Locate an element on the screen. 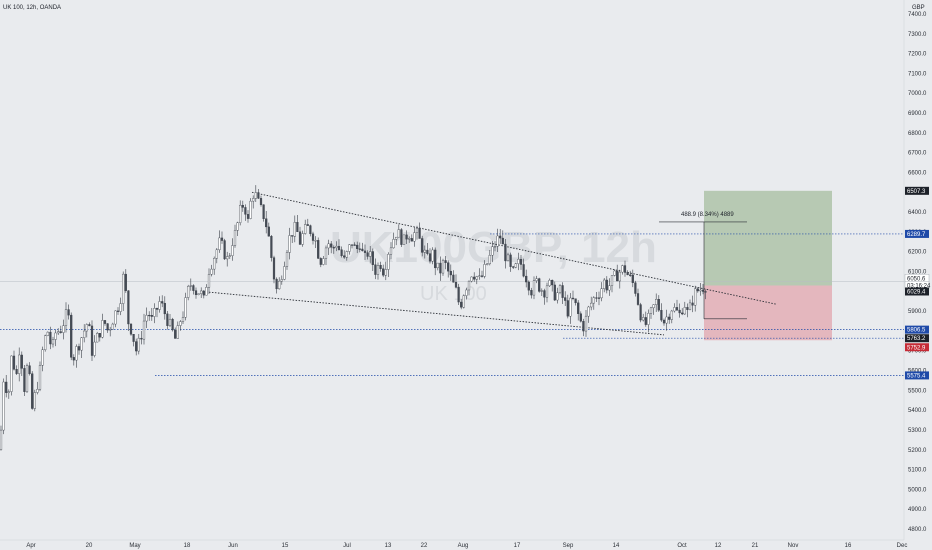 This screenshot has width=932, height=550. currency-label: GBP is located at coordinates (918, 8).